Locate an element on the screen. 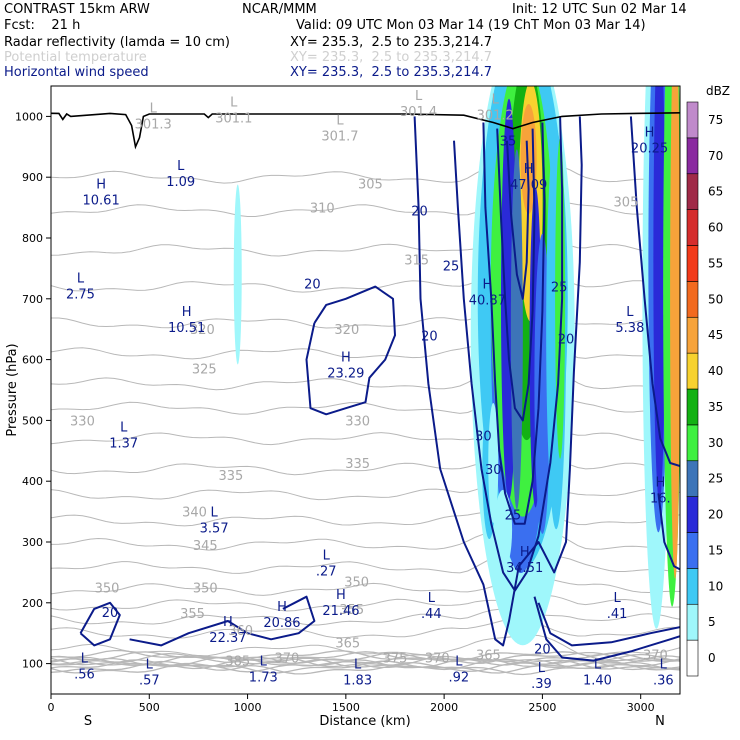  reflectivity-column-weak is located at coordinates (237, 274).